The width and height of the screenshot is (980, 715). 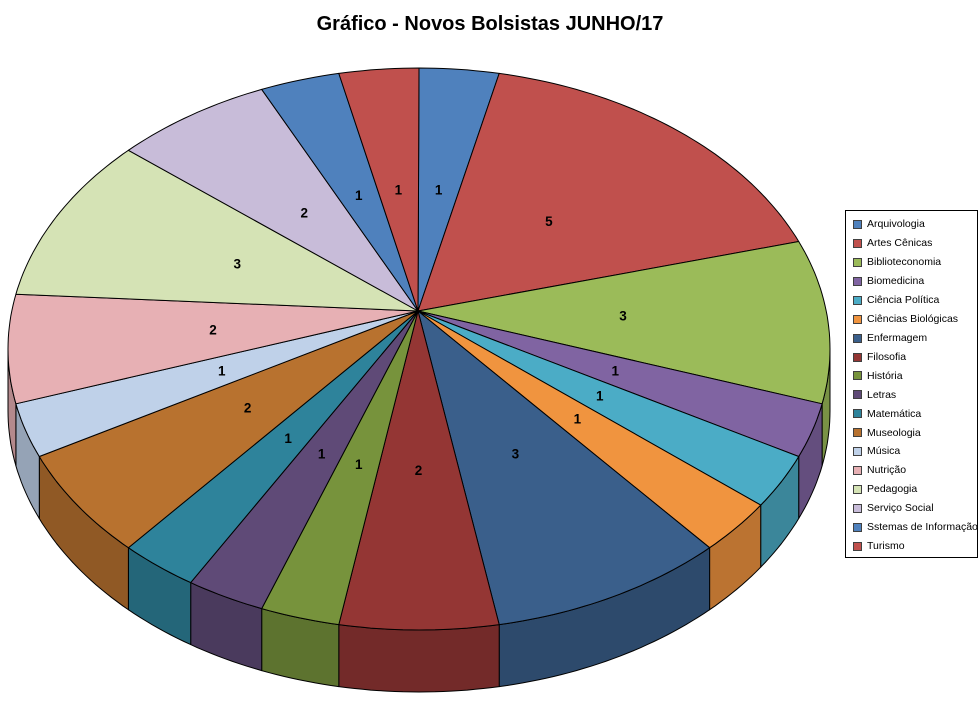 What do you see at coordinates (894, 432) in the screenshot?
I see `legend-label: Museologia` at bounding box center [894, 432].